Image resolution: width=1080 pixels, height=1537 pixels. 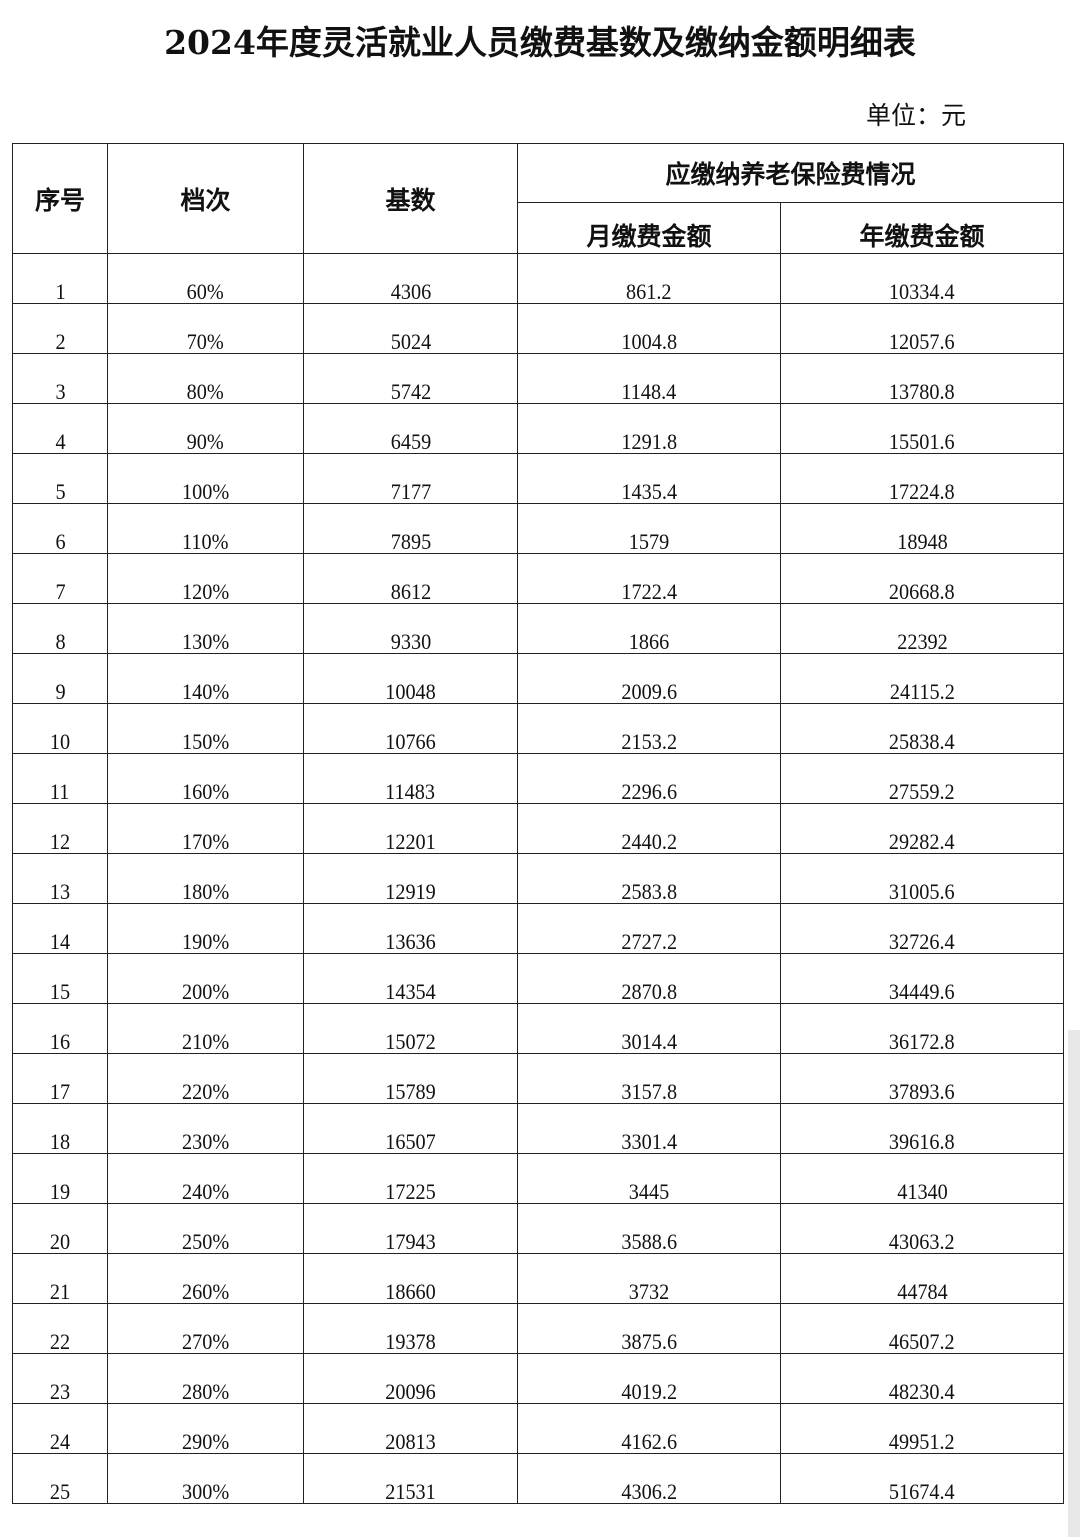 What do you see at coordinates (649, 1041) in the screenshot?
I see `cell-monthly-text: 3014.4` at bounding box center [649, 1041].